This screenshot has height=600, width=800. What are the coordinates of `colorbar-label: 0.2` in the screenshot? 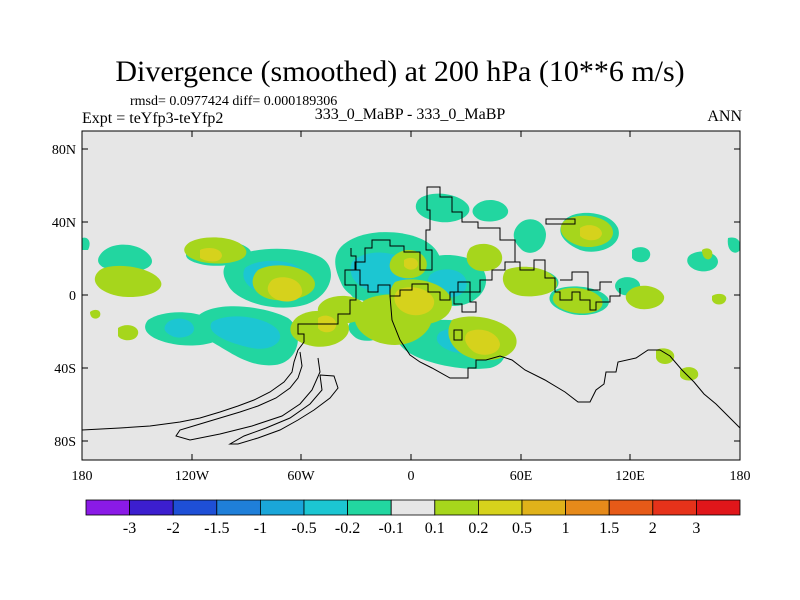 It's located at (478, 528).